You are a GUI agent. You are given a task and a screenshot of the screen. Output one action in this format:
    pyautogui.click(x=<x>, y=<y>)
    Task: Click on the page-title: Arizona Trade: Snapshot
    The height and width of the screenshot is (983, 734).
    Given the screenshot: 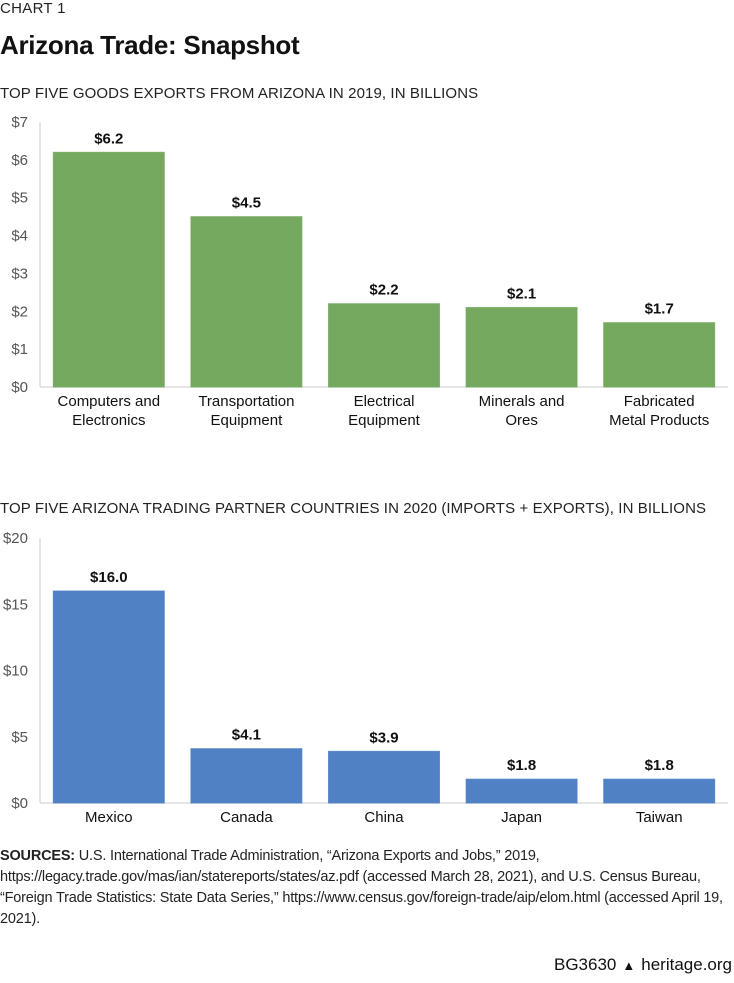 What is the action you would take?
    pyautogui.click(x=150, y=45)
    